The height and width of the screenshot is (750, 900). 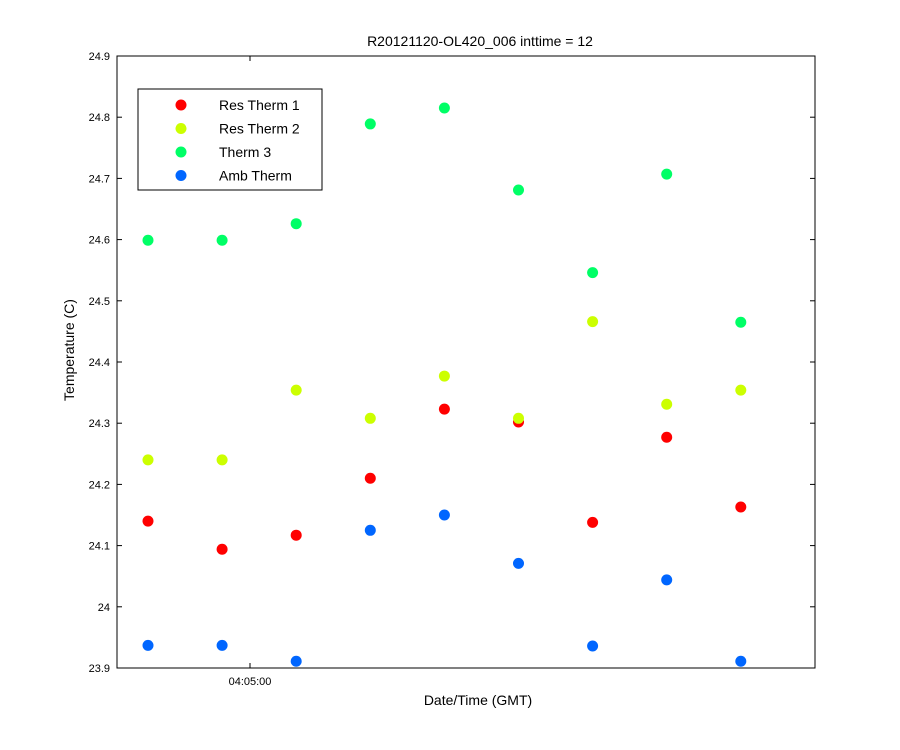 What do you see at coordinates (69, 350) in the screenshot?
I see `y-axis-label: Temperature (C)` at bounding box center [69, 350].